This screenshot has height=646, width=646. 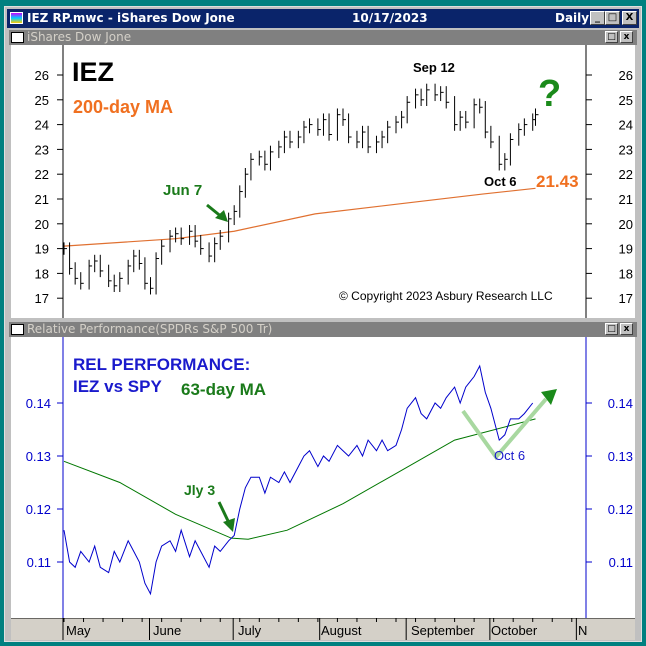 What do you see at coordinates (224, 389) in the screenshot?
I see `ma63-label: 63-day MA` at bounding box center [224, 389].